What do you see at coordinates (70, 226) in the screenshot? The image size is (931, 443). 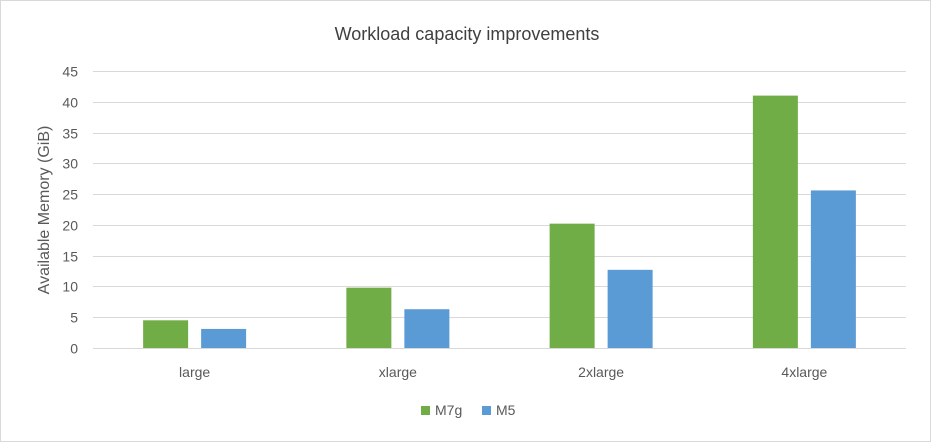 I see `y-tick-label: 20` at bounding box center [70, 226].